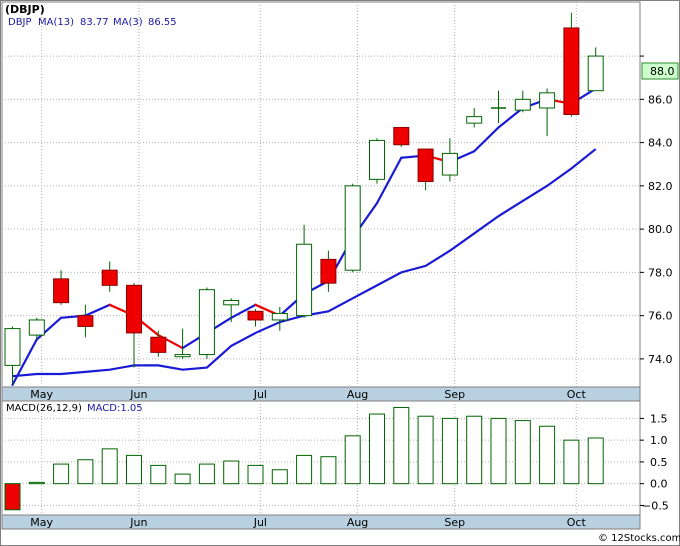 The image size is (680, 546). Describe the element at coordinates (660, 316) in the screenshot. I see `price-tick-label: 76.0` at that location.